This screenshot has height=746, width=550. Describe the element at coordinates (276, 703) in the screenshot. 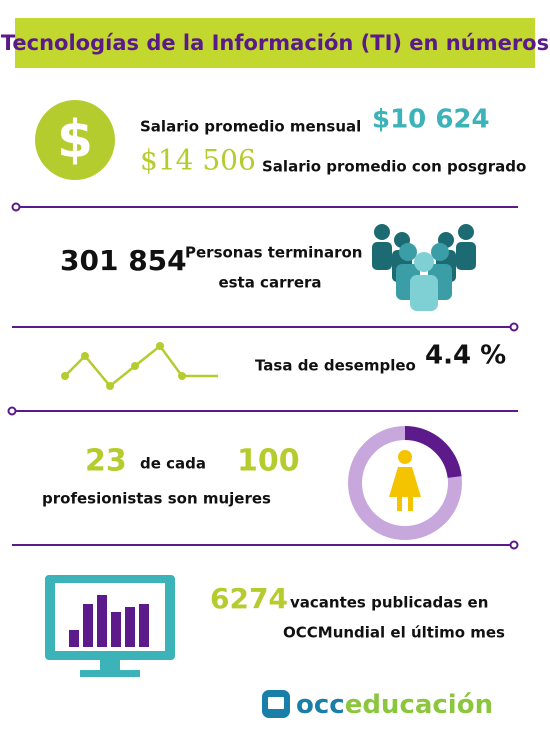

I see `logo-icon-detail` at that location.